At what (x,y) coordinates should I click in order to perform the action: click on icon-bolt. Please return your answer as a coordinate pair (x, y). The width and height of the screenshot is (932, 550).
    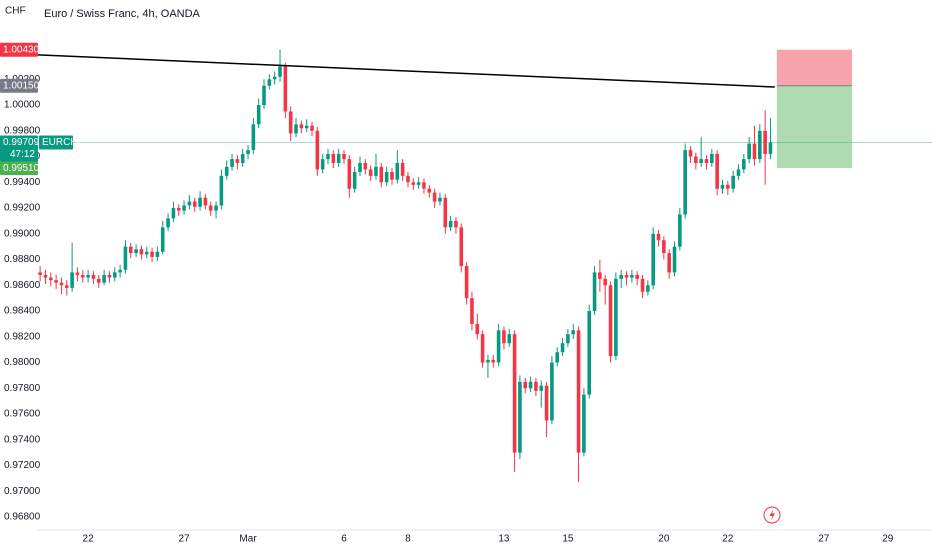
    Looking at the image, I should click on (772, 515).